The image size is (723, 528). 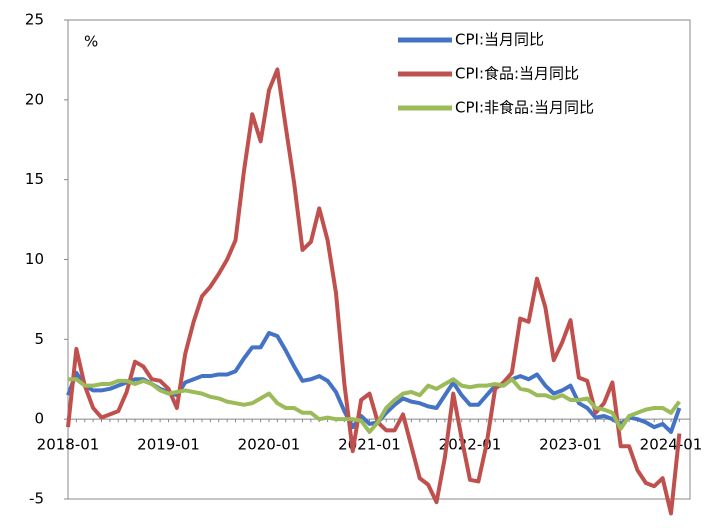 What do you see at coordinates (39, 419) in the screenshot?
I see `y-tick-label: 0` at bounding box center [39, 419].